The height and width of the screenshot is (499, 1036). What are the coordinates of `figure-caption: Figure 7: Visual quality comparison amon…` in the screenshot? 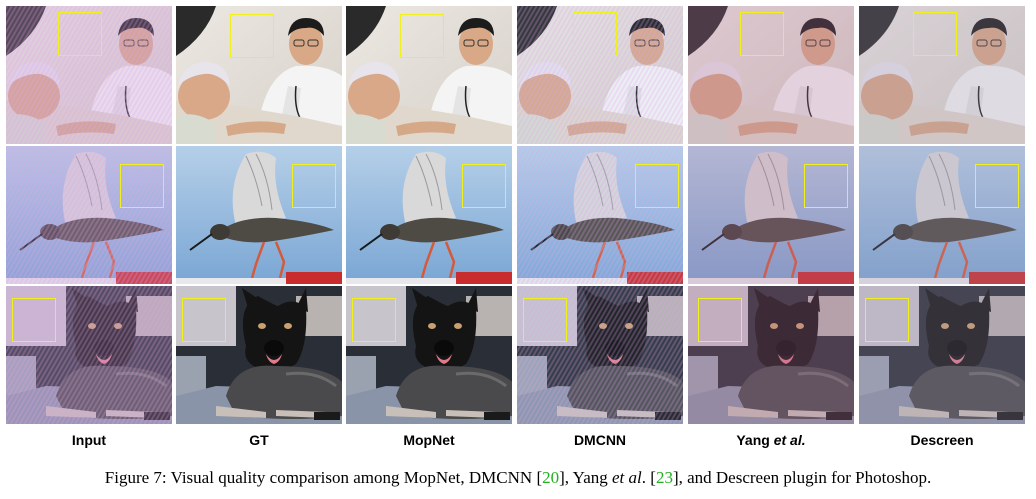 It's located at (518, 478).